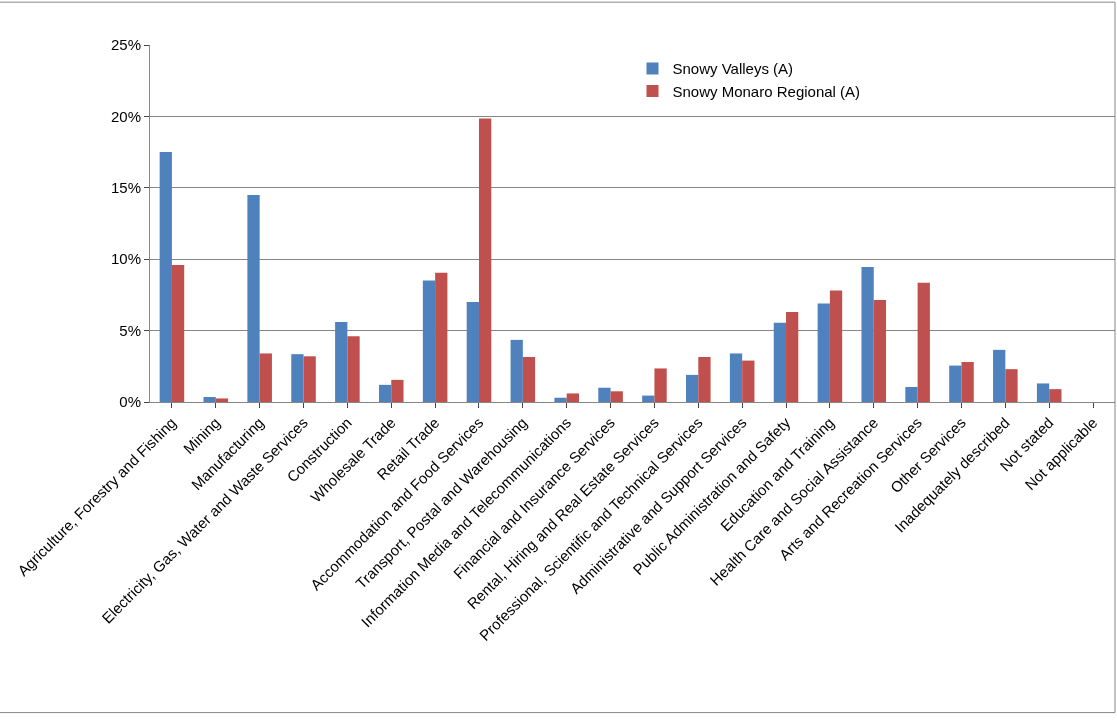  What do you see at coordinates (130, 402) in the screenshot?
I see `y-tick-label: 0%` at bounding box center [130, 402].